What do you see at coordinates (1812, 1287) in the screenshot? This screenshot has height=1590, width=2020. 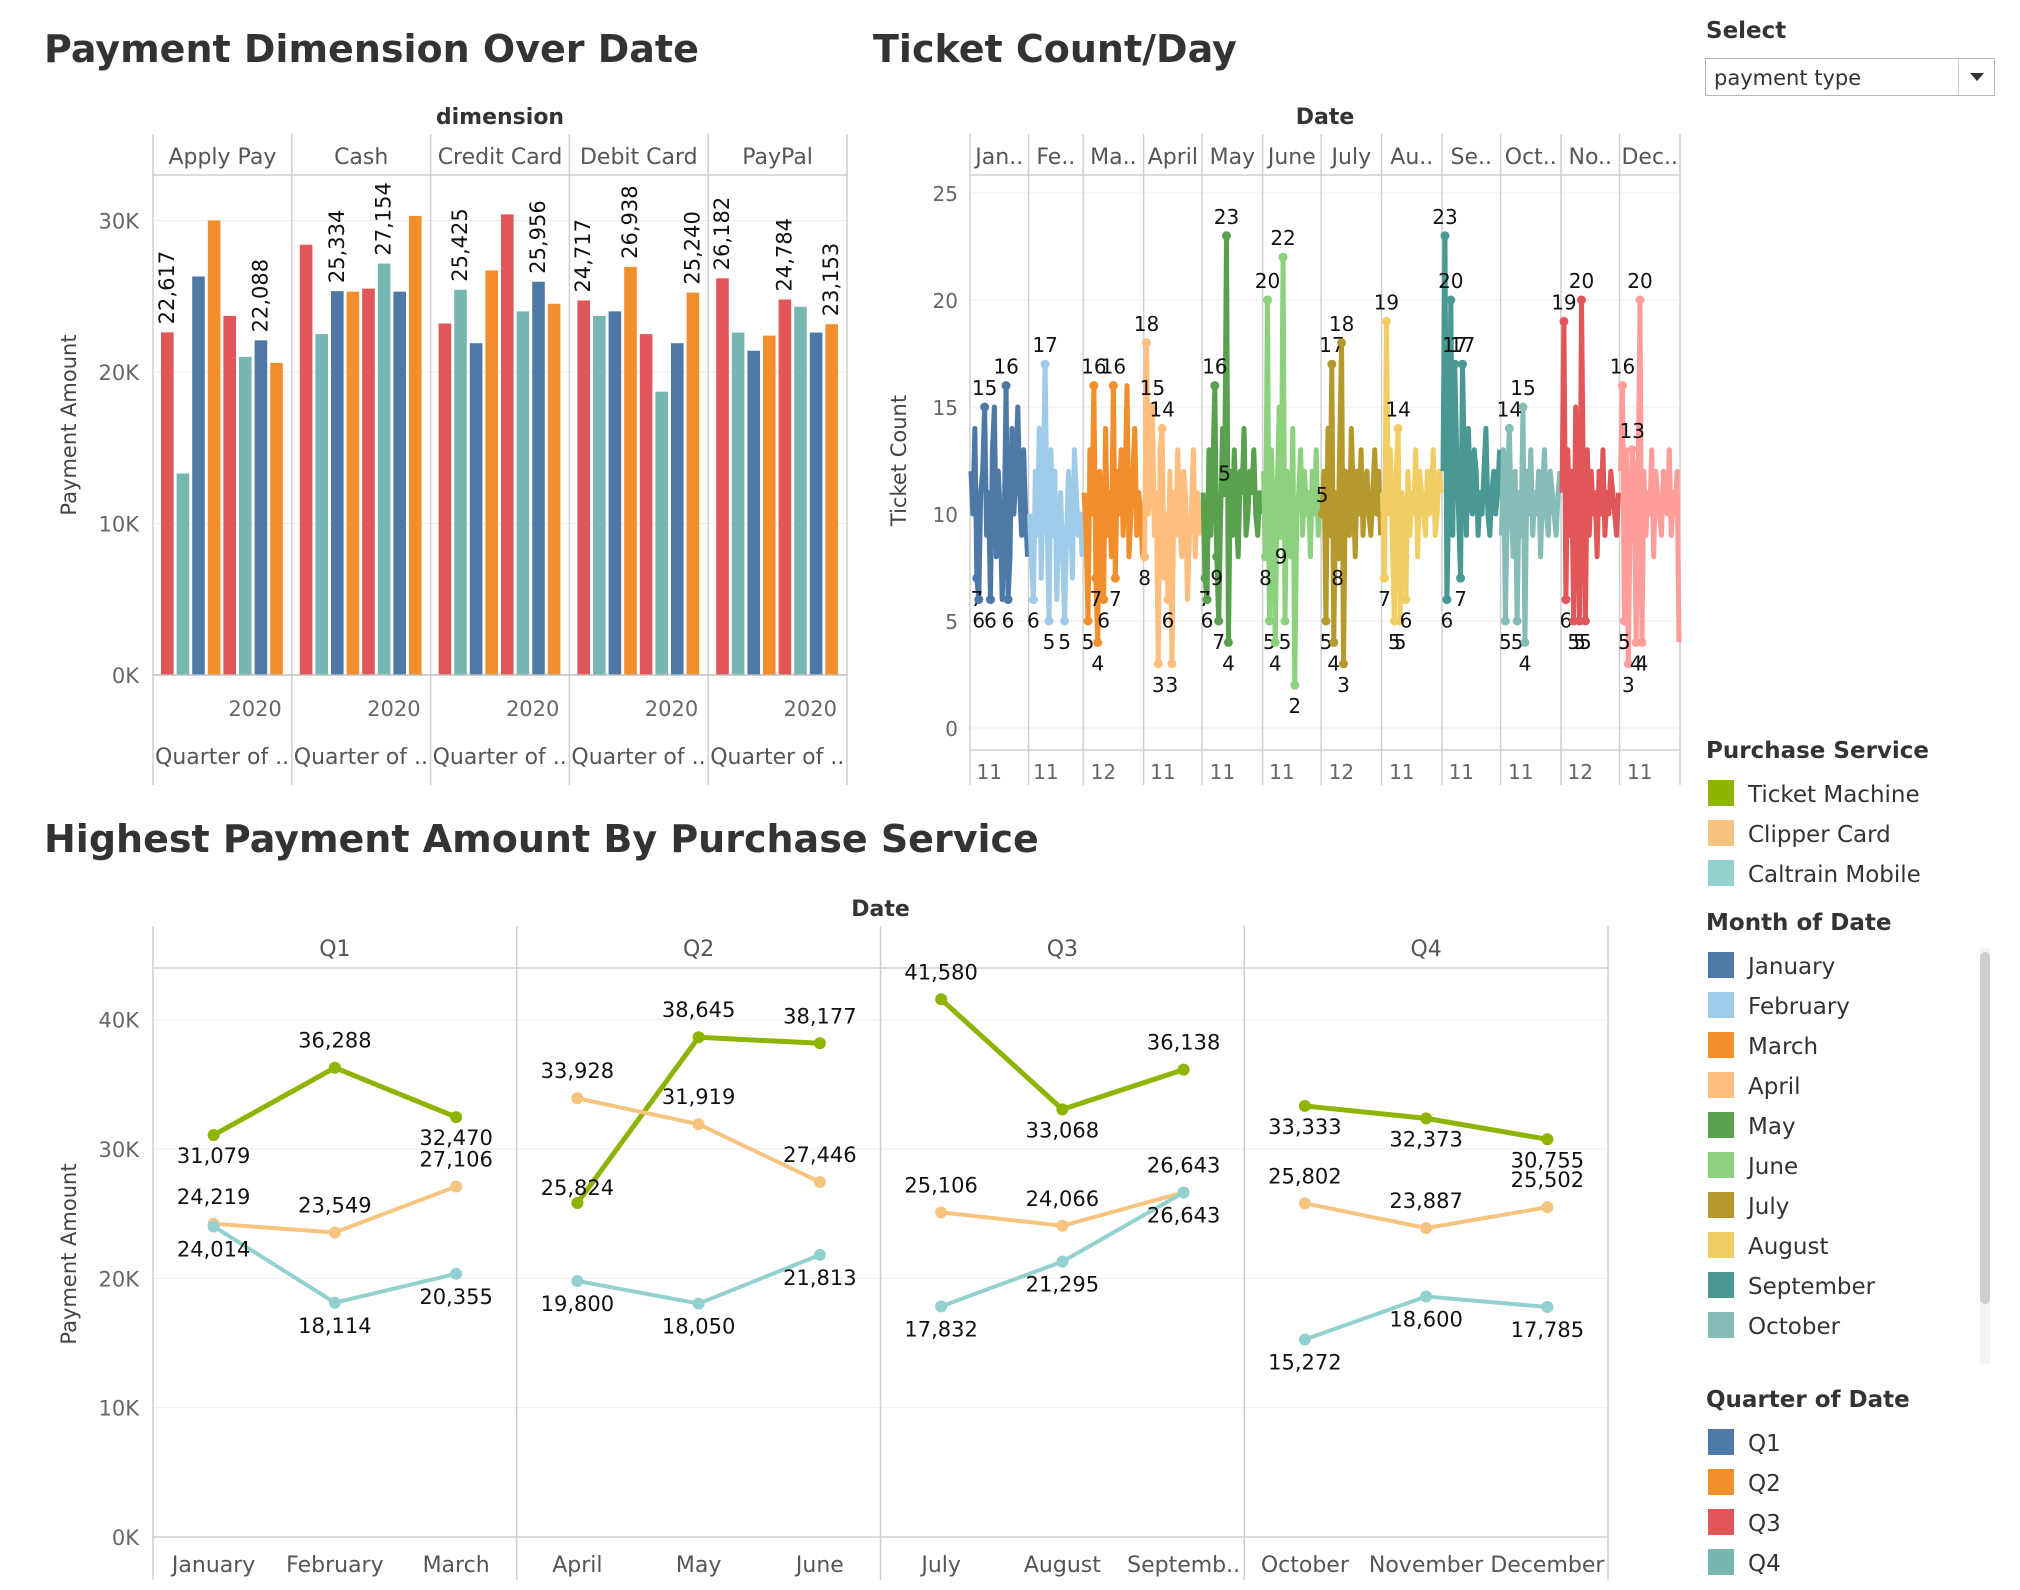 I see `month-legend-item: September` at bounding box center [1812, 1287].